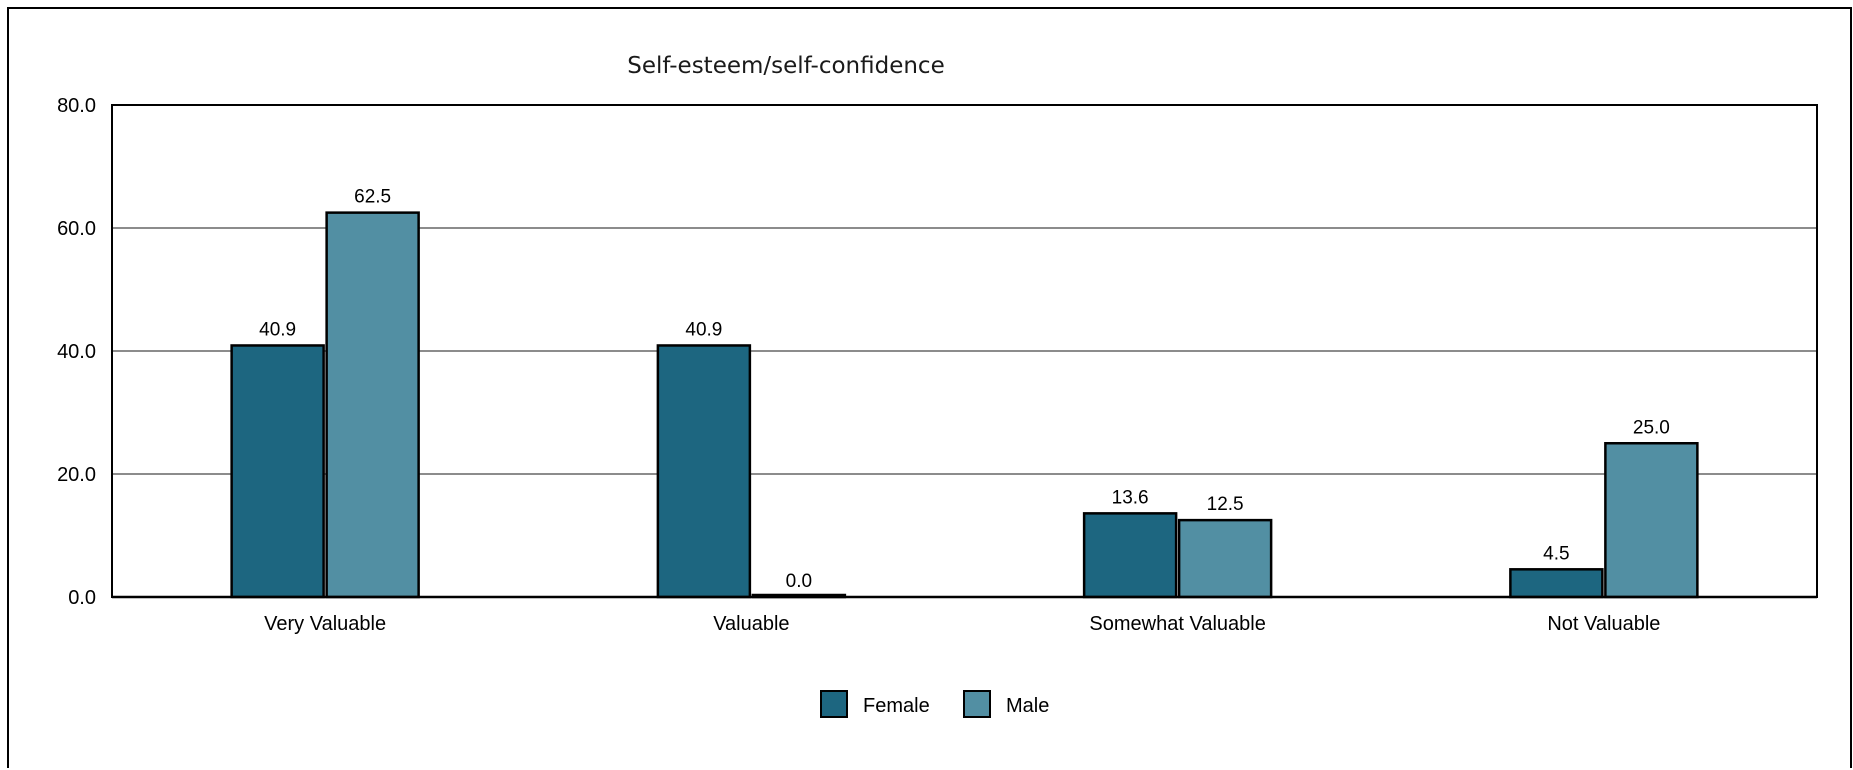 This screenshot has height=770, width=1853. I want to click on data-label: 13.6, so click(1130, 497).